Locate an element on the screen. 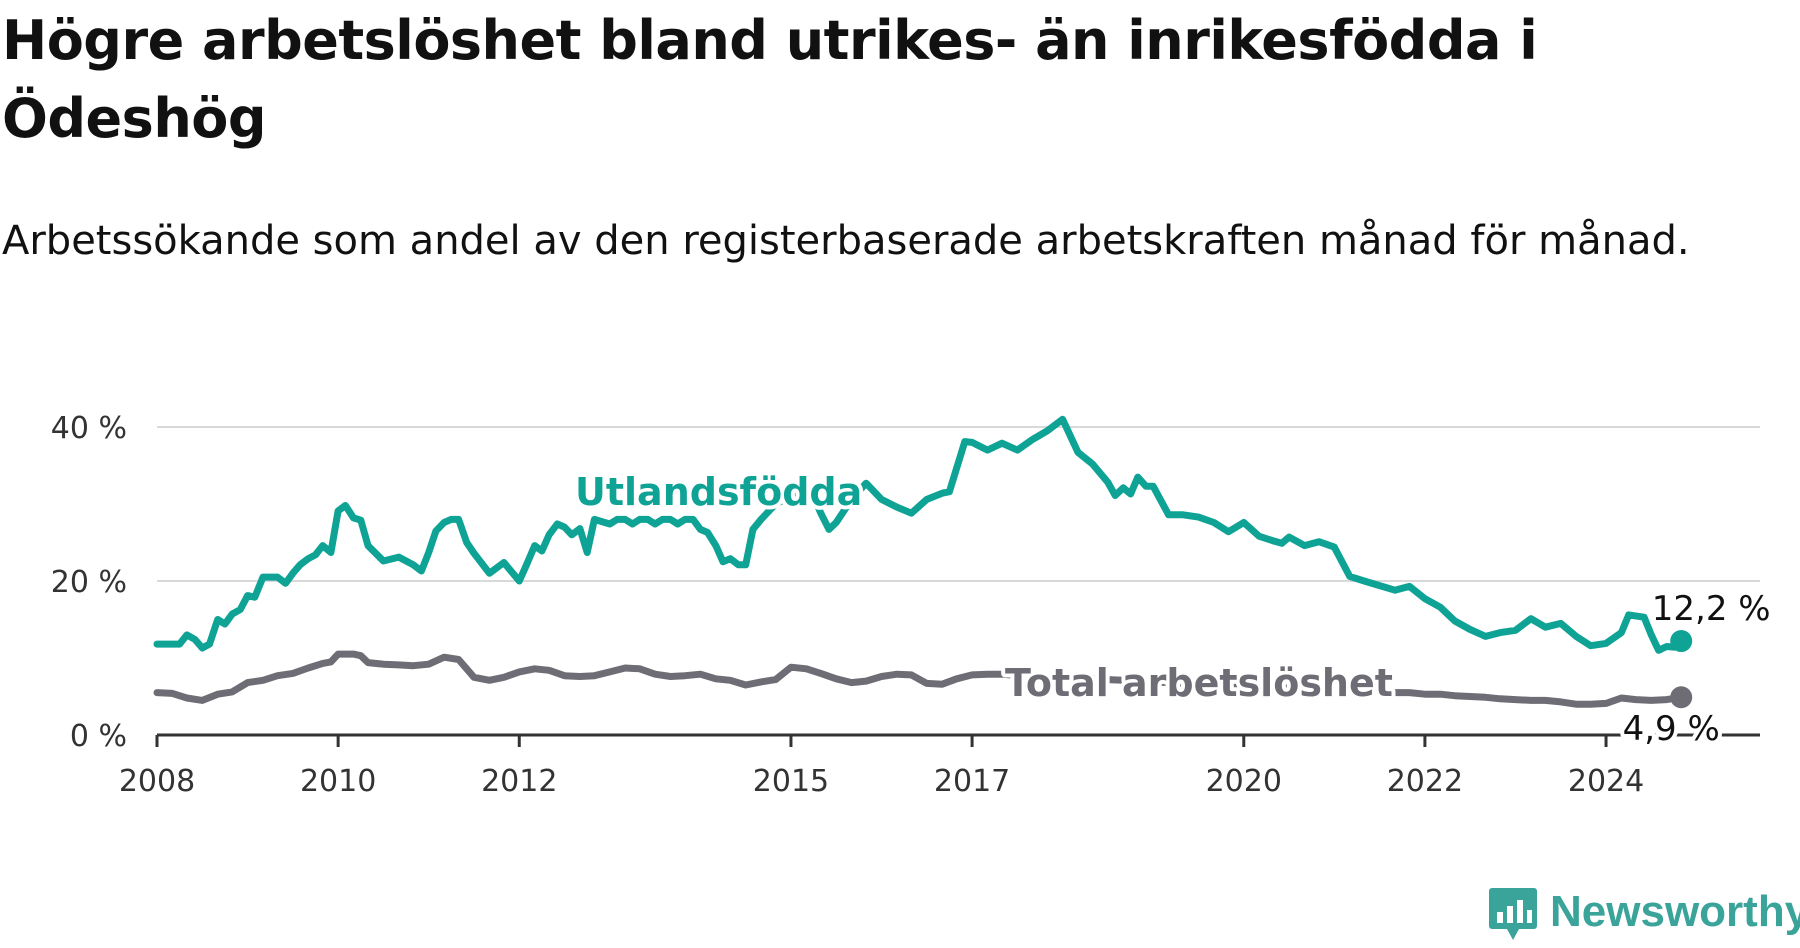 This screenshot has width=1800, height=948. x-tick-label: 2017 is located at coordinates (972, 781).